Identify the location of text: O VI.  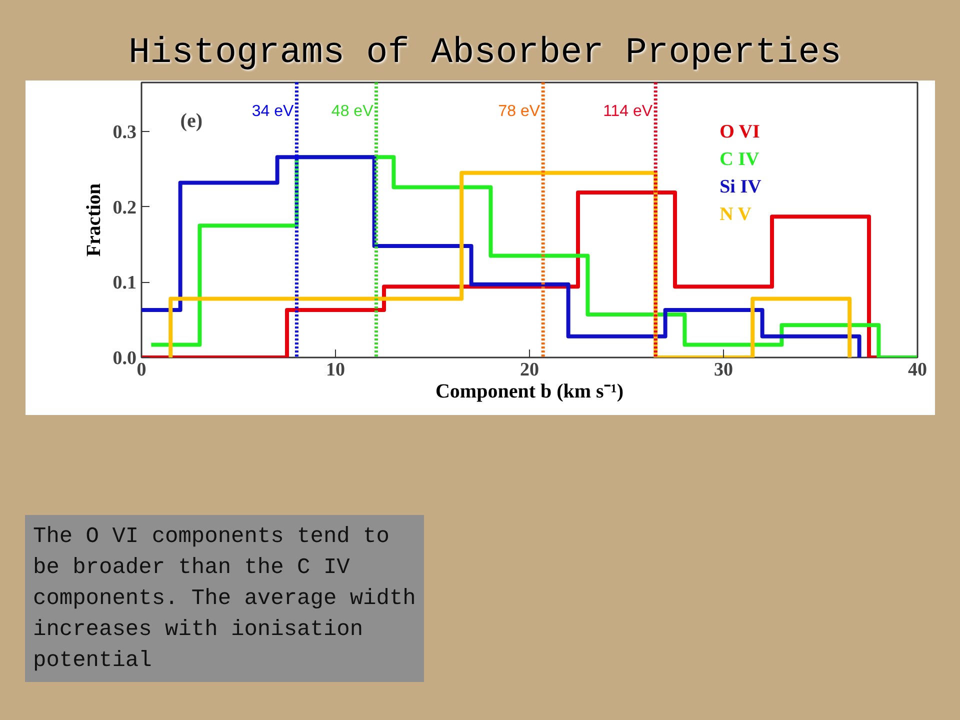
(740, 132).